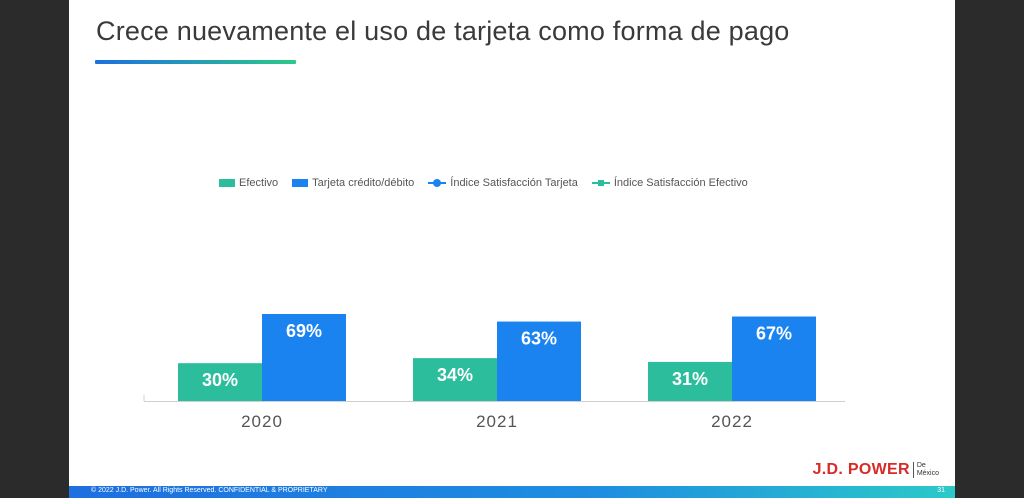 This screenshot has width=1024, height=498. I want to click on legend-label-indice-tarjeta: Índice Satisfacción Tarjeta, so click(514, 183).